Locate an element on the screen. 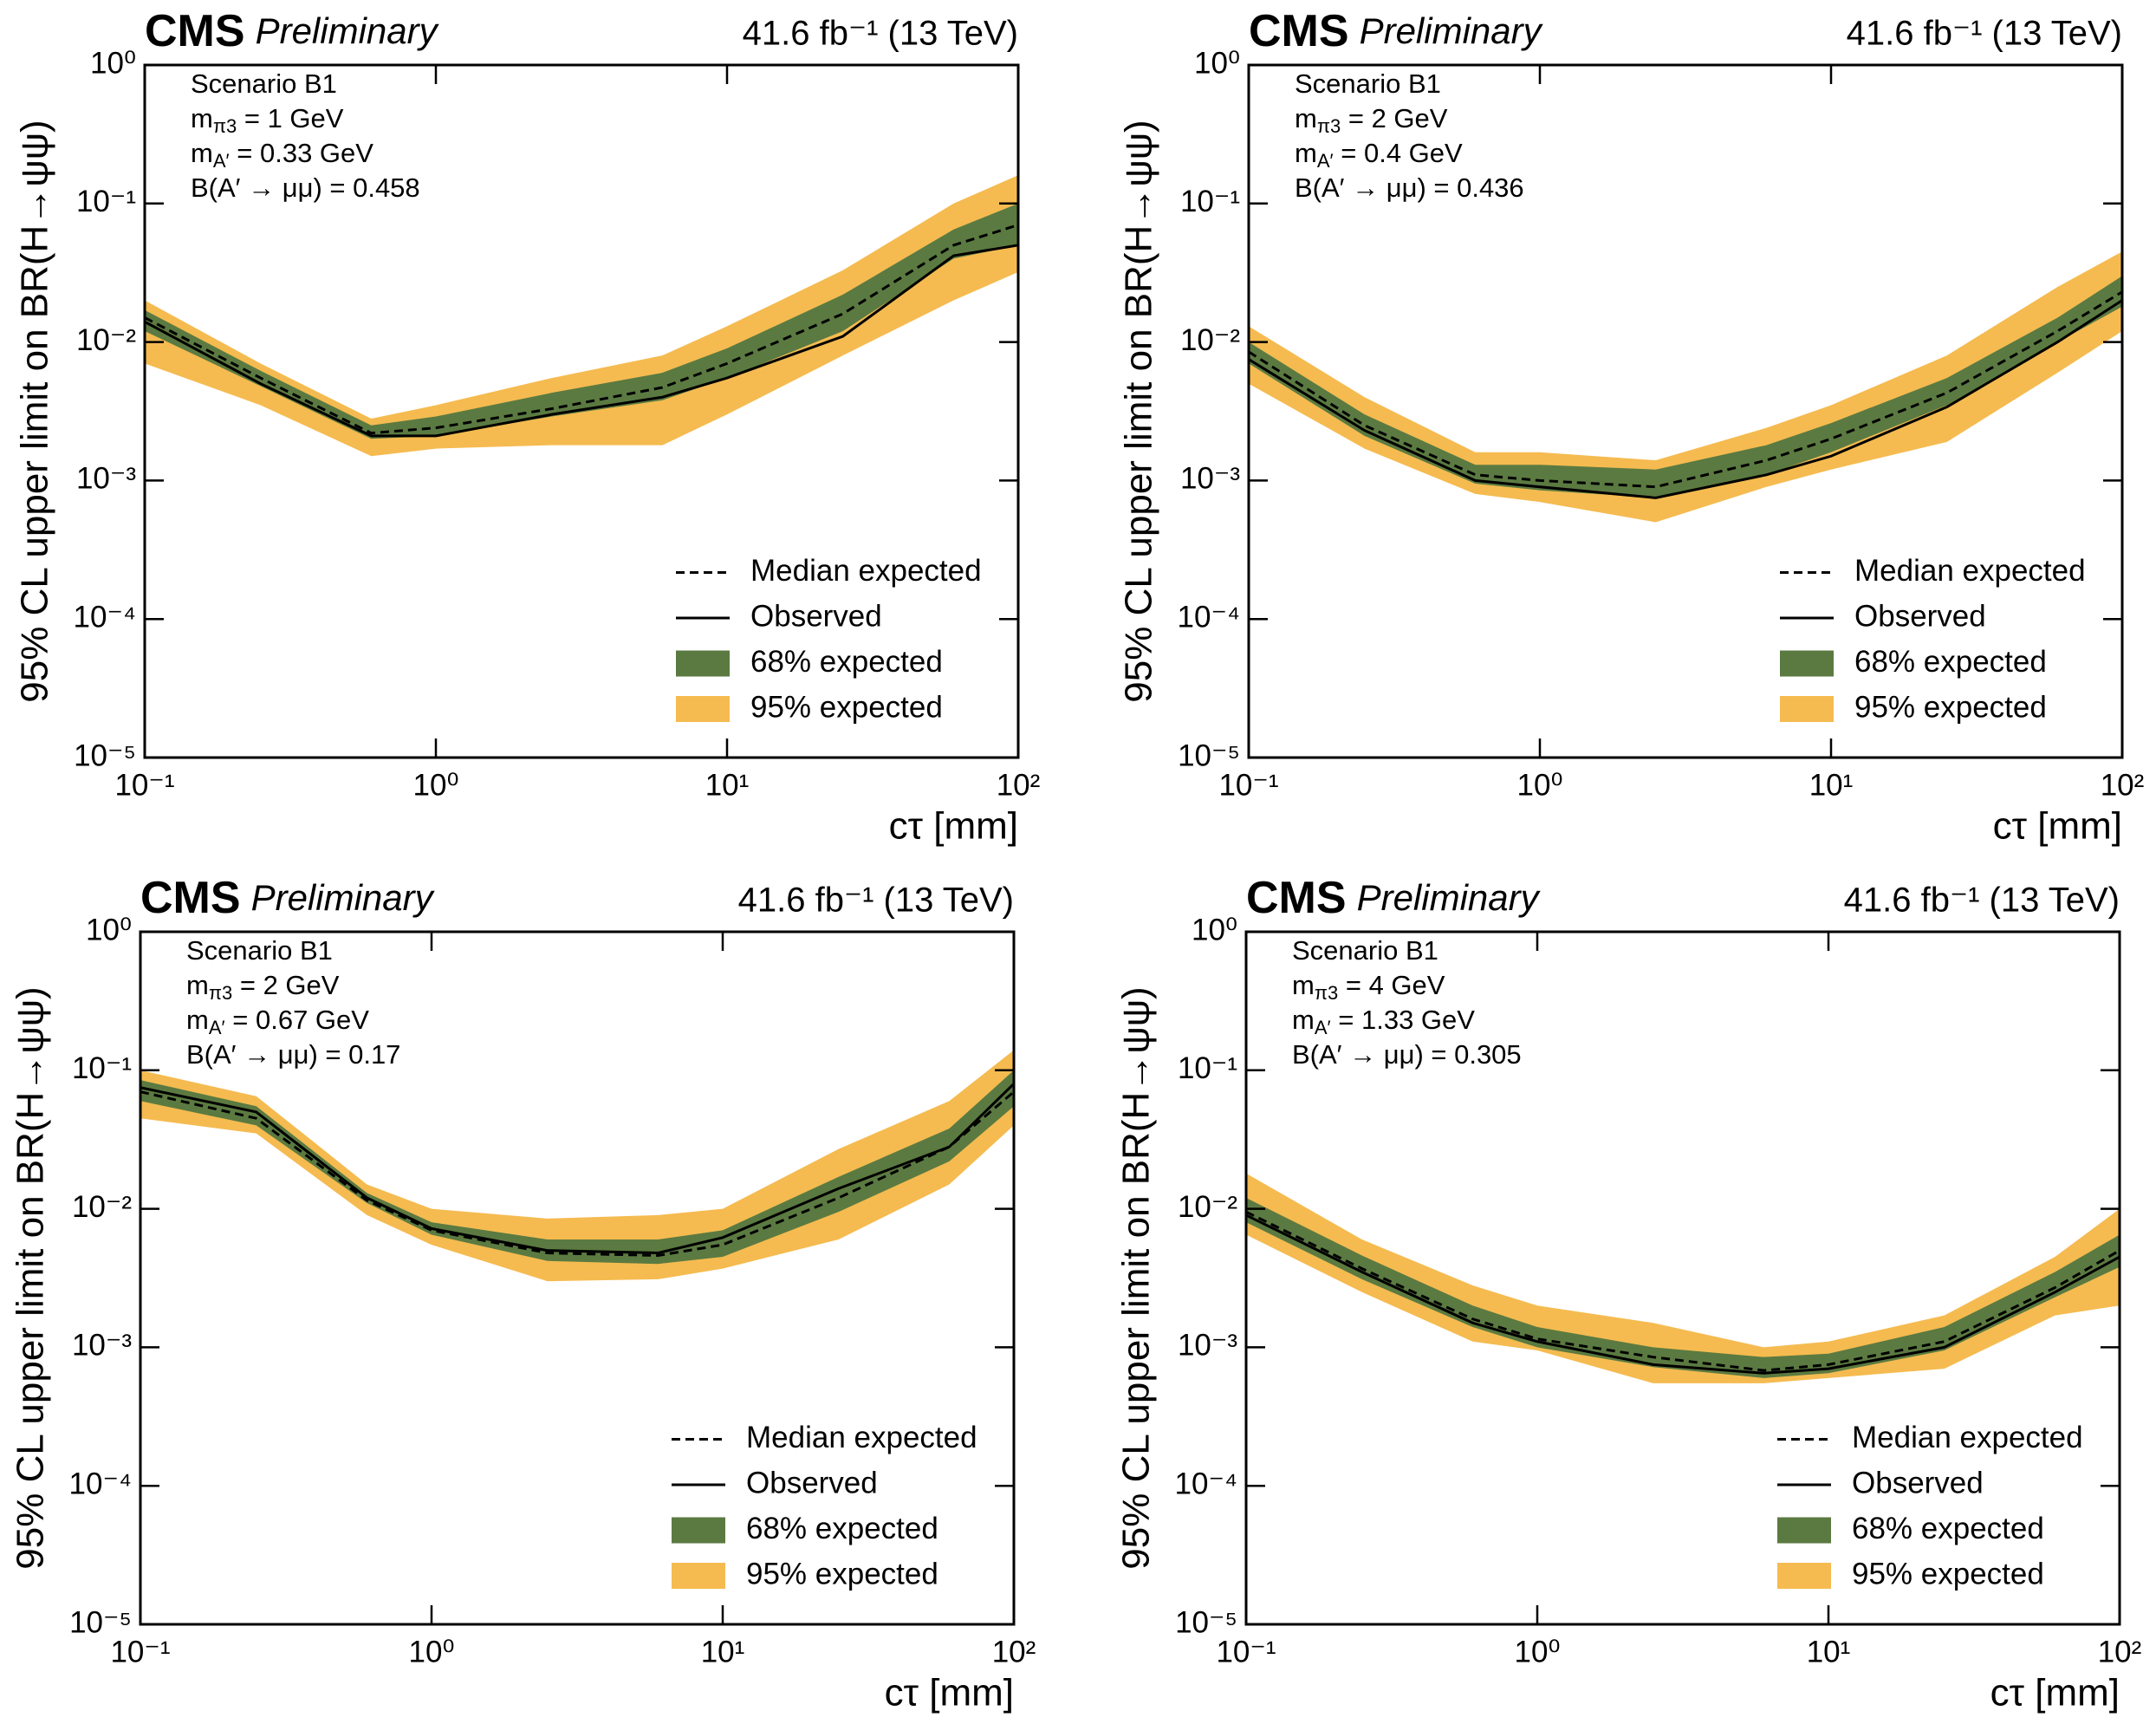 This screenshot has height=1724, width=2156. annotation: mA′ = 0.33 GeV is located at coordinates (282, 155).